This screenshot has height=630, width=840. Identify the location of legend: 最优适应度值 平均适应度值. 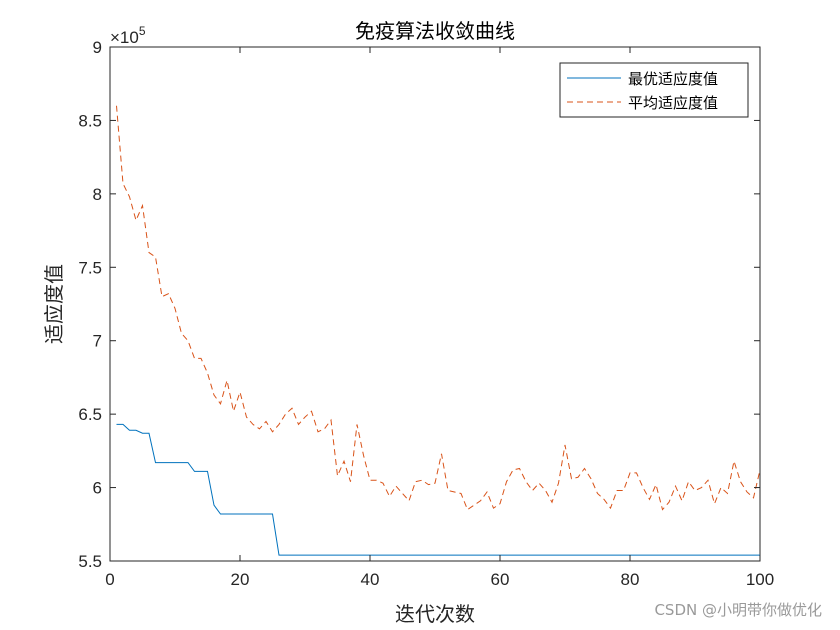
(654, 90).